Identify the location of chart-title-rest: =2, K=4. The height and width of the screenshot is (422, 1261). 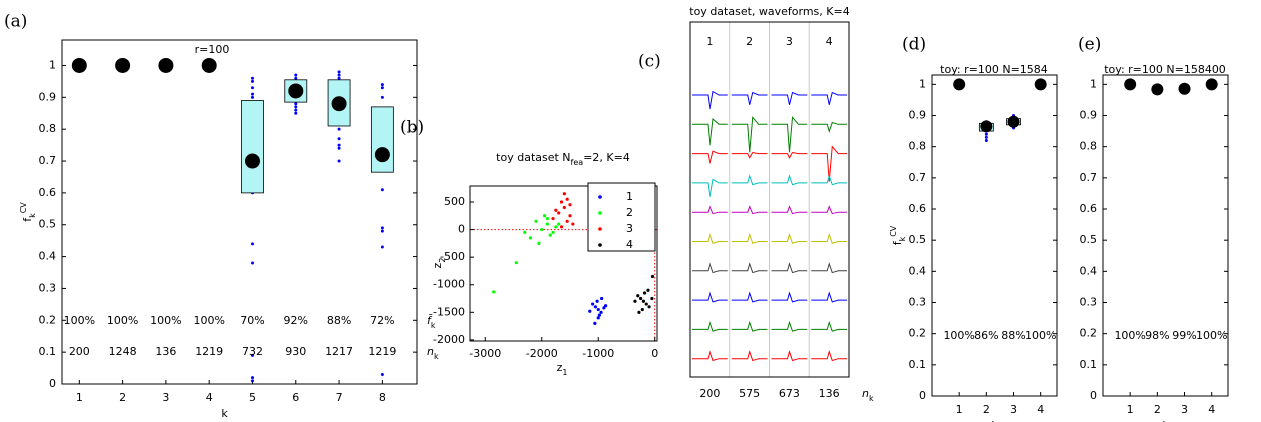
(606, 157).